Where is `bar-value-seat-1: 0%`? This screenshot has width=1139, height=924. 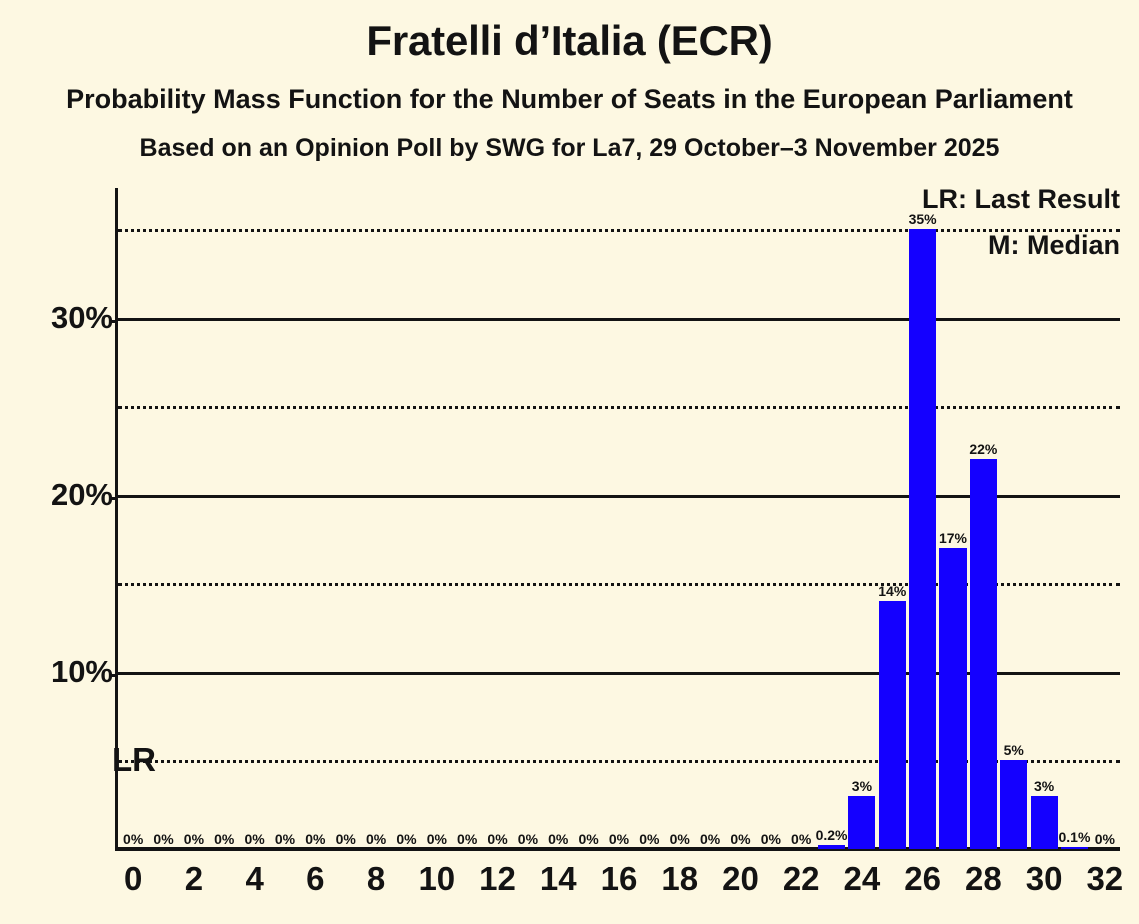
bar-value-seat-1: 0% is located at coordinates (163, 839).